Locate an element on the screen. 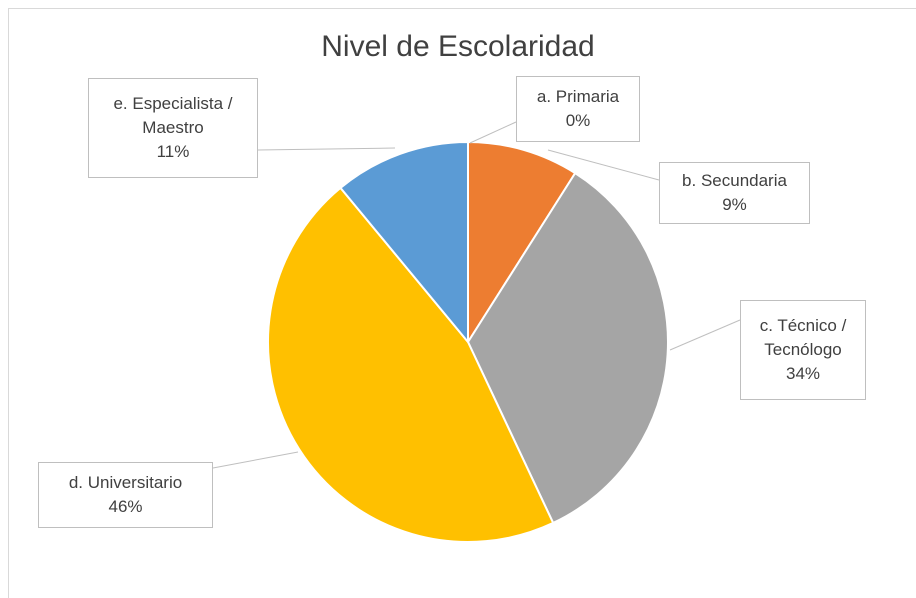  label-category: c. Técnico / Tecnólogo is located at coordinates (803, 337).